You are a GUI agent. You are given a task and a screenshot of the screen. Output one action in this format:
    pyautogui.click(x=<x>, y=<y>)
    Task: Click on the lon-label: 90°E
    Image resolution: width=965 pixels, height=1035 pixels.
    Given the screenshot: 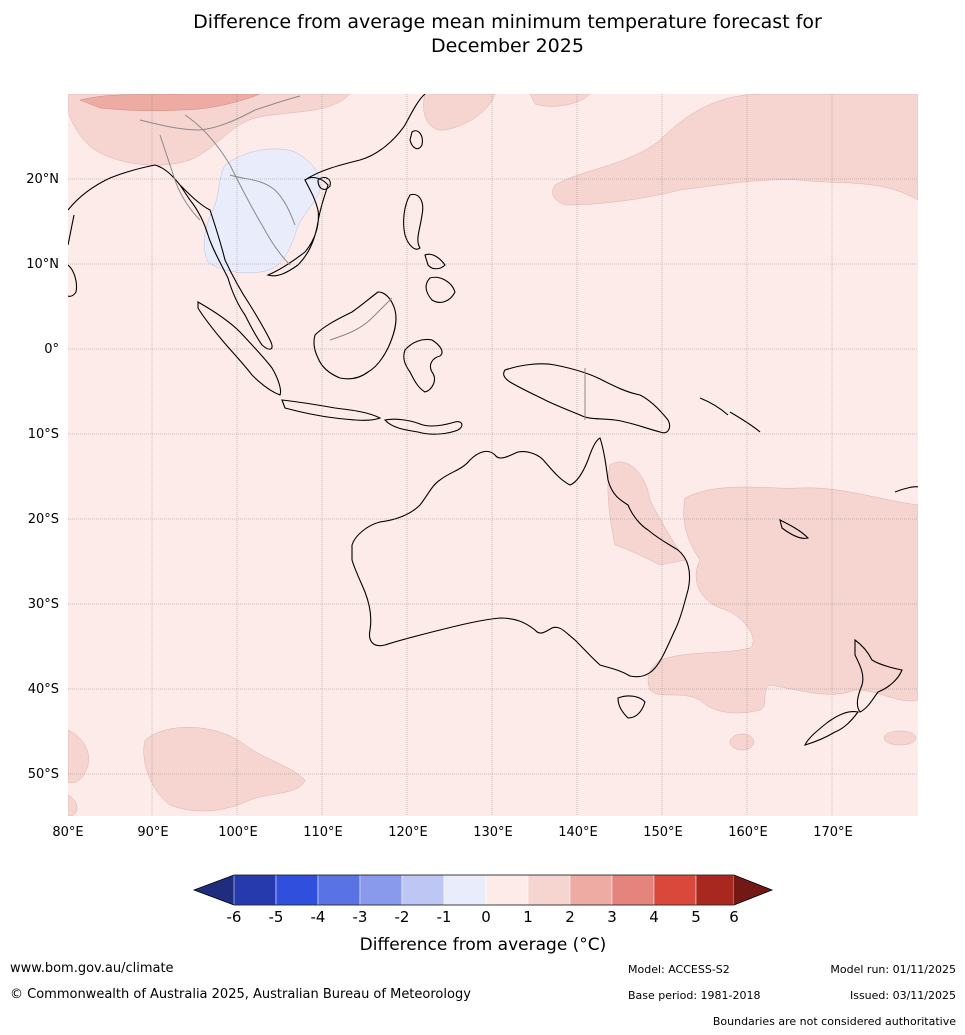 What is the action you would take?
    pyautogui.click(x=152, y=832)
    